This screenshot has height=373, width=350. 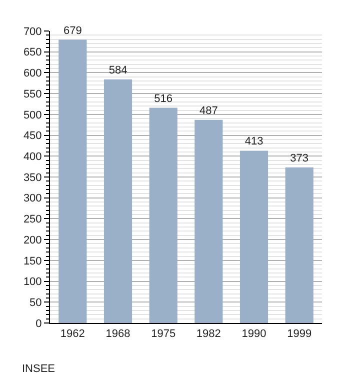 What do you see at coordinates (208, 334) in the screenshot?
I see `x-tick-label: 1982` at bounding box center [208, 334].